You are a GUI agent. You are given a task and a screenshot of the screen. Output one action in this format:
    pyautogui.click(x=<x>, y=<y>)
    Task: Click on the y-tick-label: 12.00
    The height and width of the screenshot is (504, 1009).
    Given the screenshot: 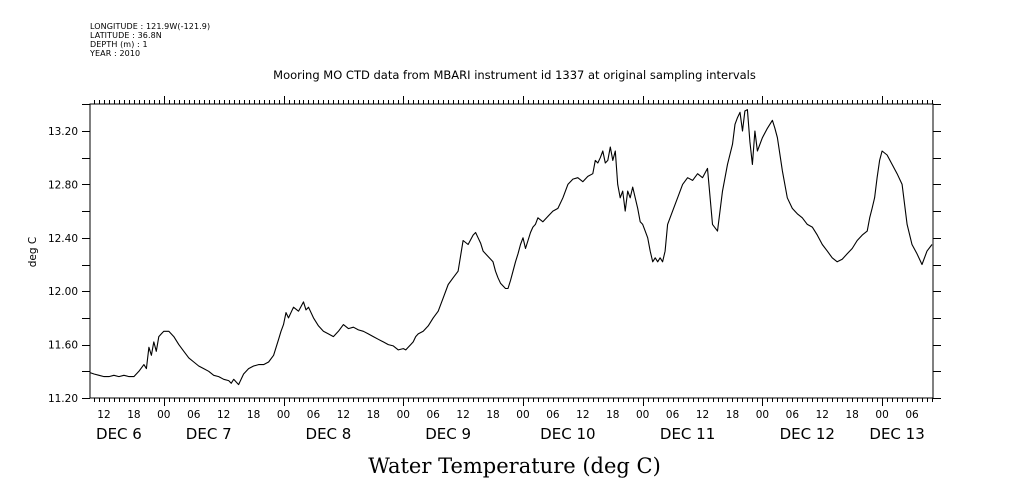 What is the action you would take?
    pyautogui.click(x=63, y=292)
    